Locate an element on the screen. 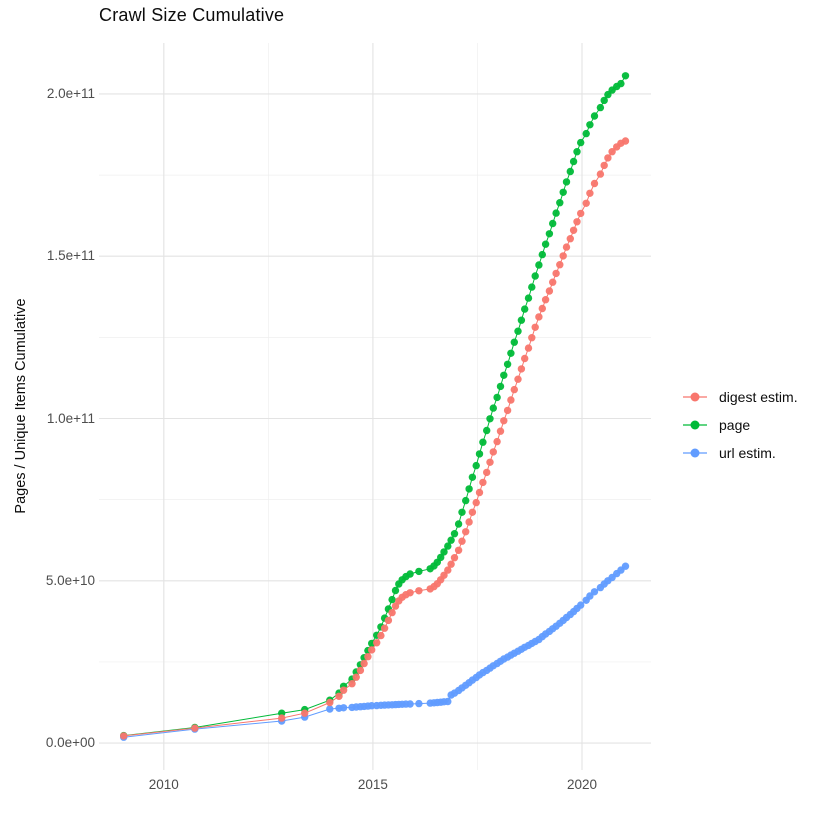  legend-item-page: page is located at coordinates (740, 425).